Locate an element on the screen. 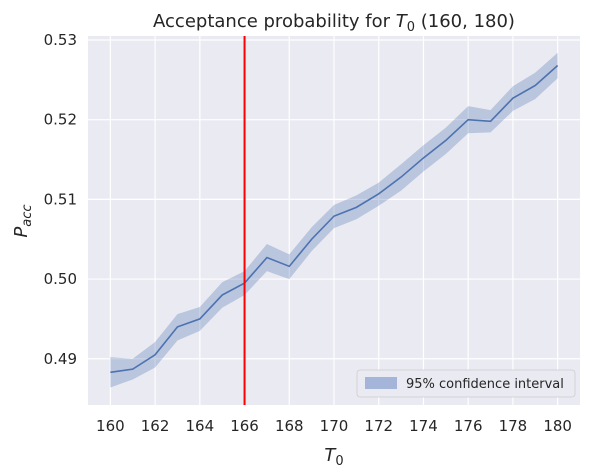 The image size is (593, 476). y-axis-label: Pacc is located at coordinates (23, 220).